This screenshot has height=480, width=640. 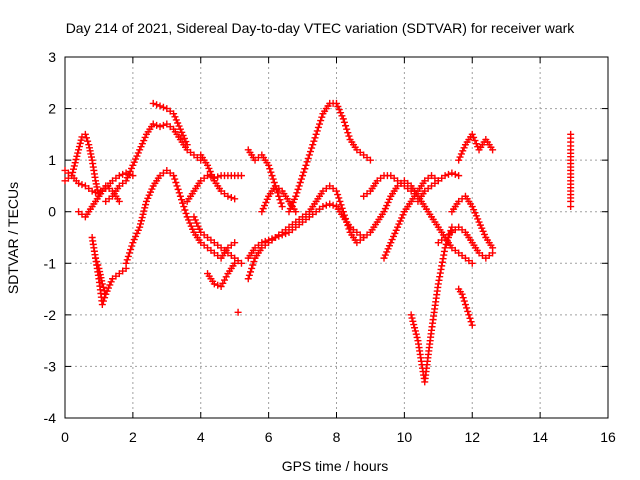 What do you see at coordinates (608, 437) in the screenshot?
I see `x-tick-label: 16` at bounding box center [608, 437].